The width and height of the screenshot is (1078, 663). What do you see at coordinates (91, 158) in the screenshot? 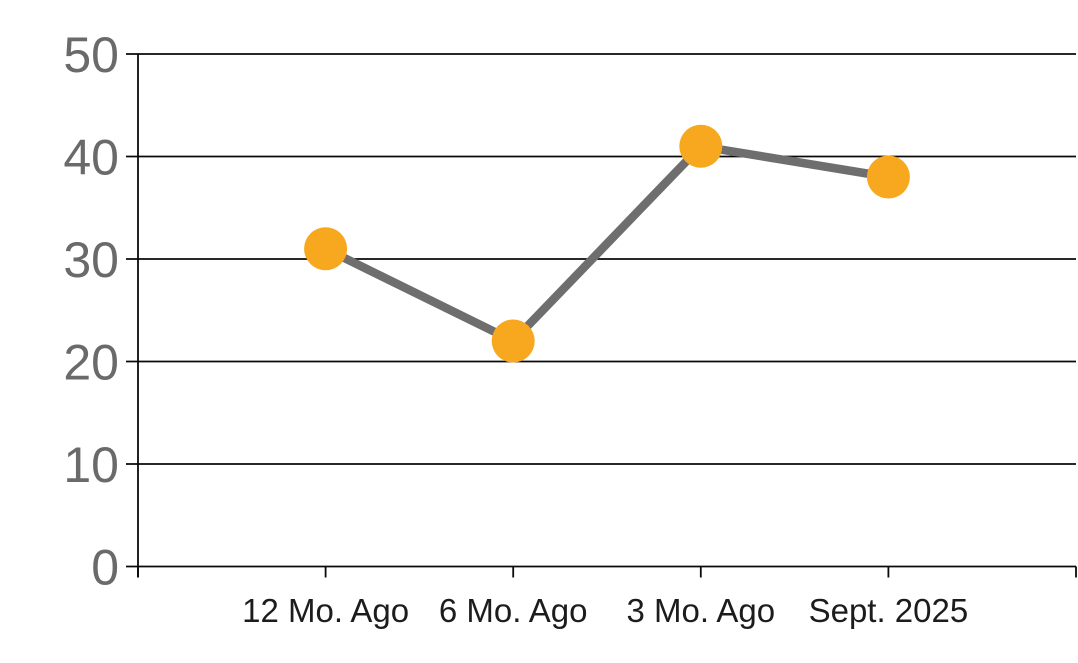
I see `y-tick-label: 40` at bounding box center [91, 158].